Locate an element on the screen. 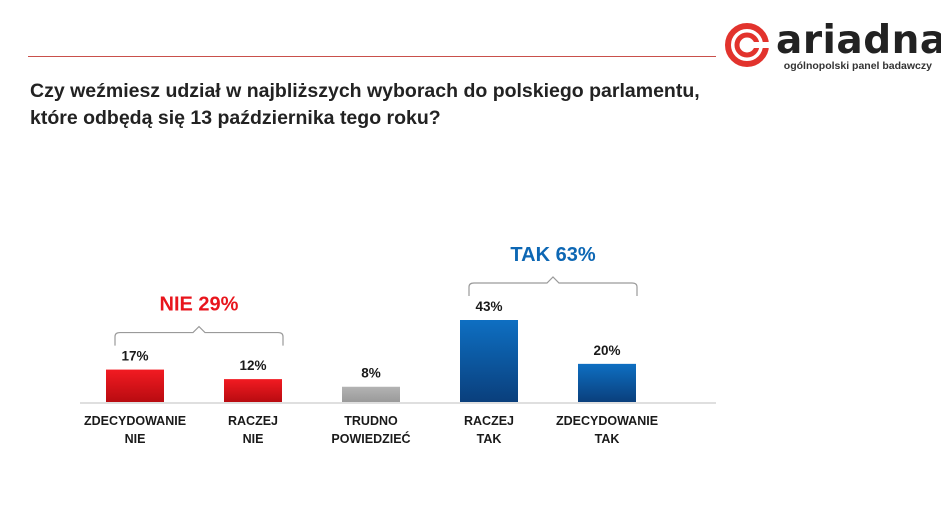 This screenshot has height=517, width=941. category-label-4-line-1: RACZEJ is located at coordinates (489, 421).